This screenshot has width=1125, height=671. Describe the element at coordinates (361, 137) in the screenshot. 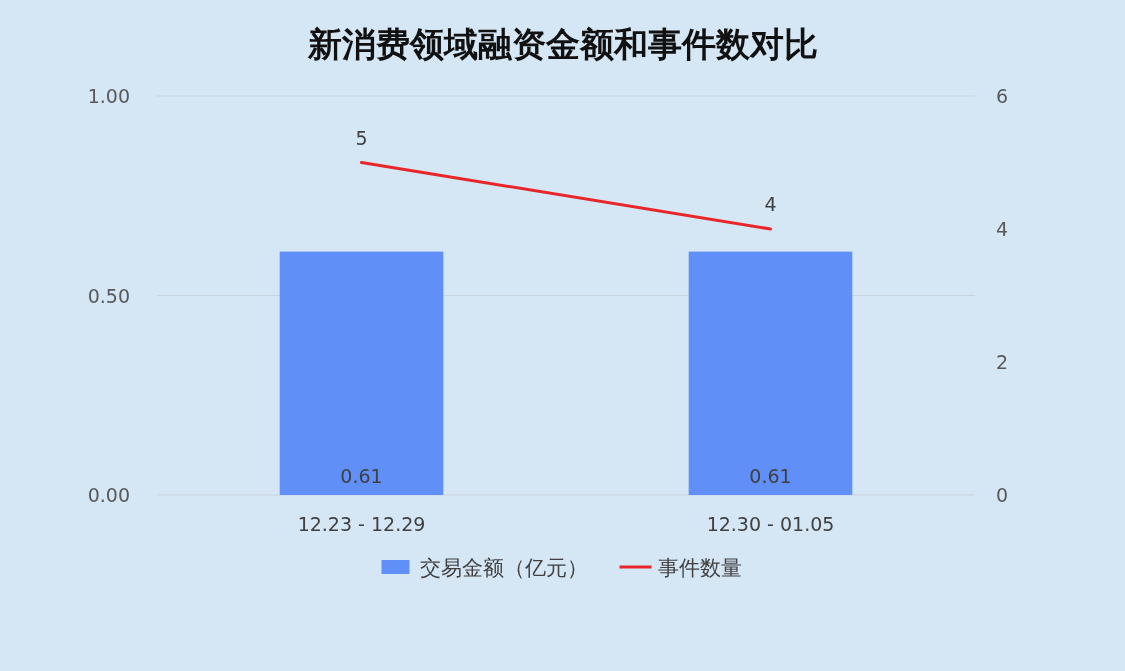

I see `data-label: 5` at that location.